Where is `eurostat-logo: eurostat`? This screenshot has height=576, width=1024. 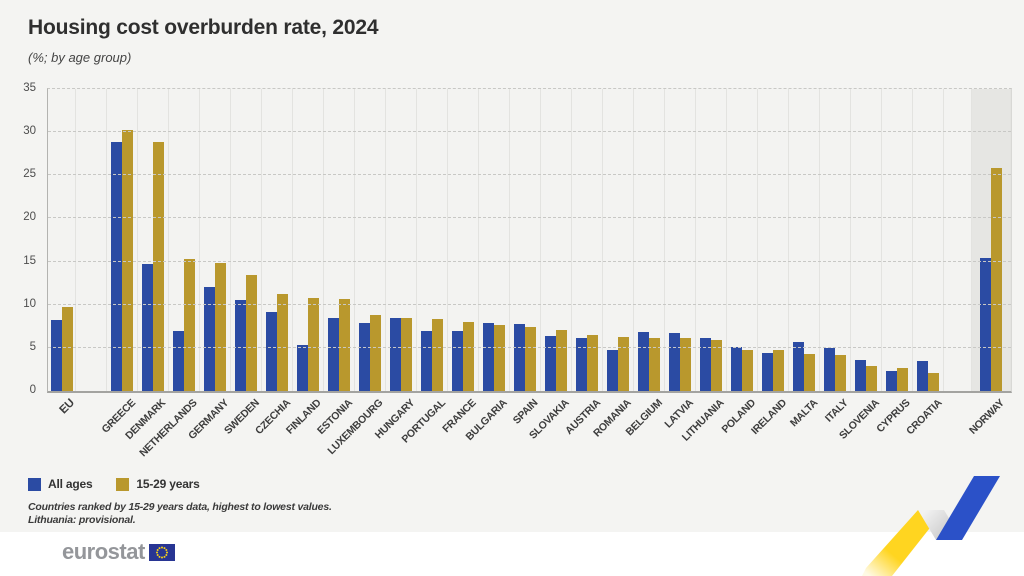
eurostat-logo: eurostat is located at coordinates (118, 552).